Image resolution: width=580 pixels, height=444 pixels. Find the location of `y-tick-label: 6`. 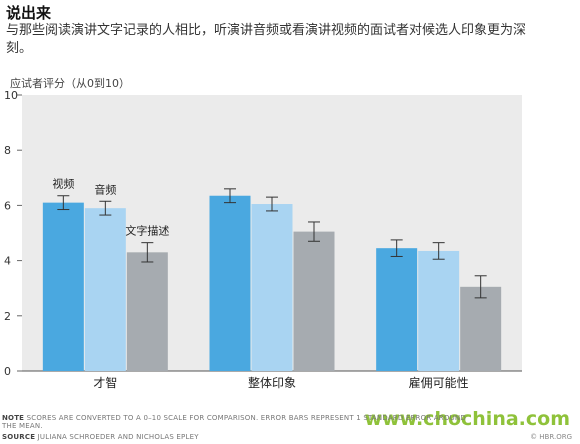

y-tick-label: 6 is located at coordinates (7, 205).